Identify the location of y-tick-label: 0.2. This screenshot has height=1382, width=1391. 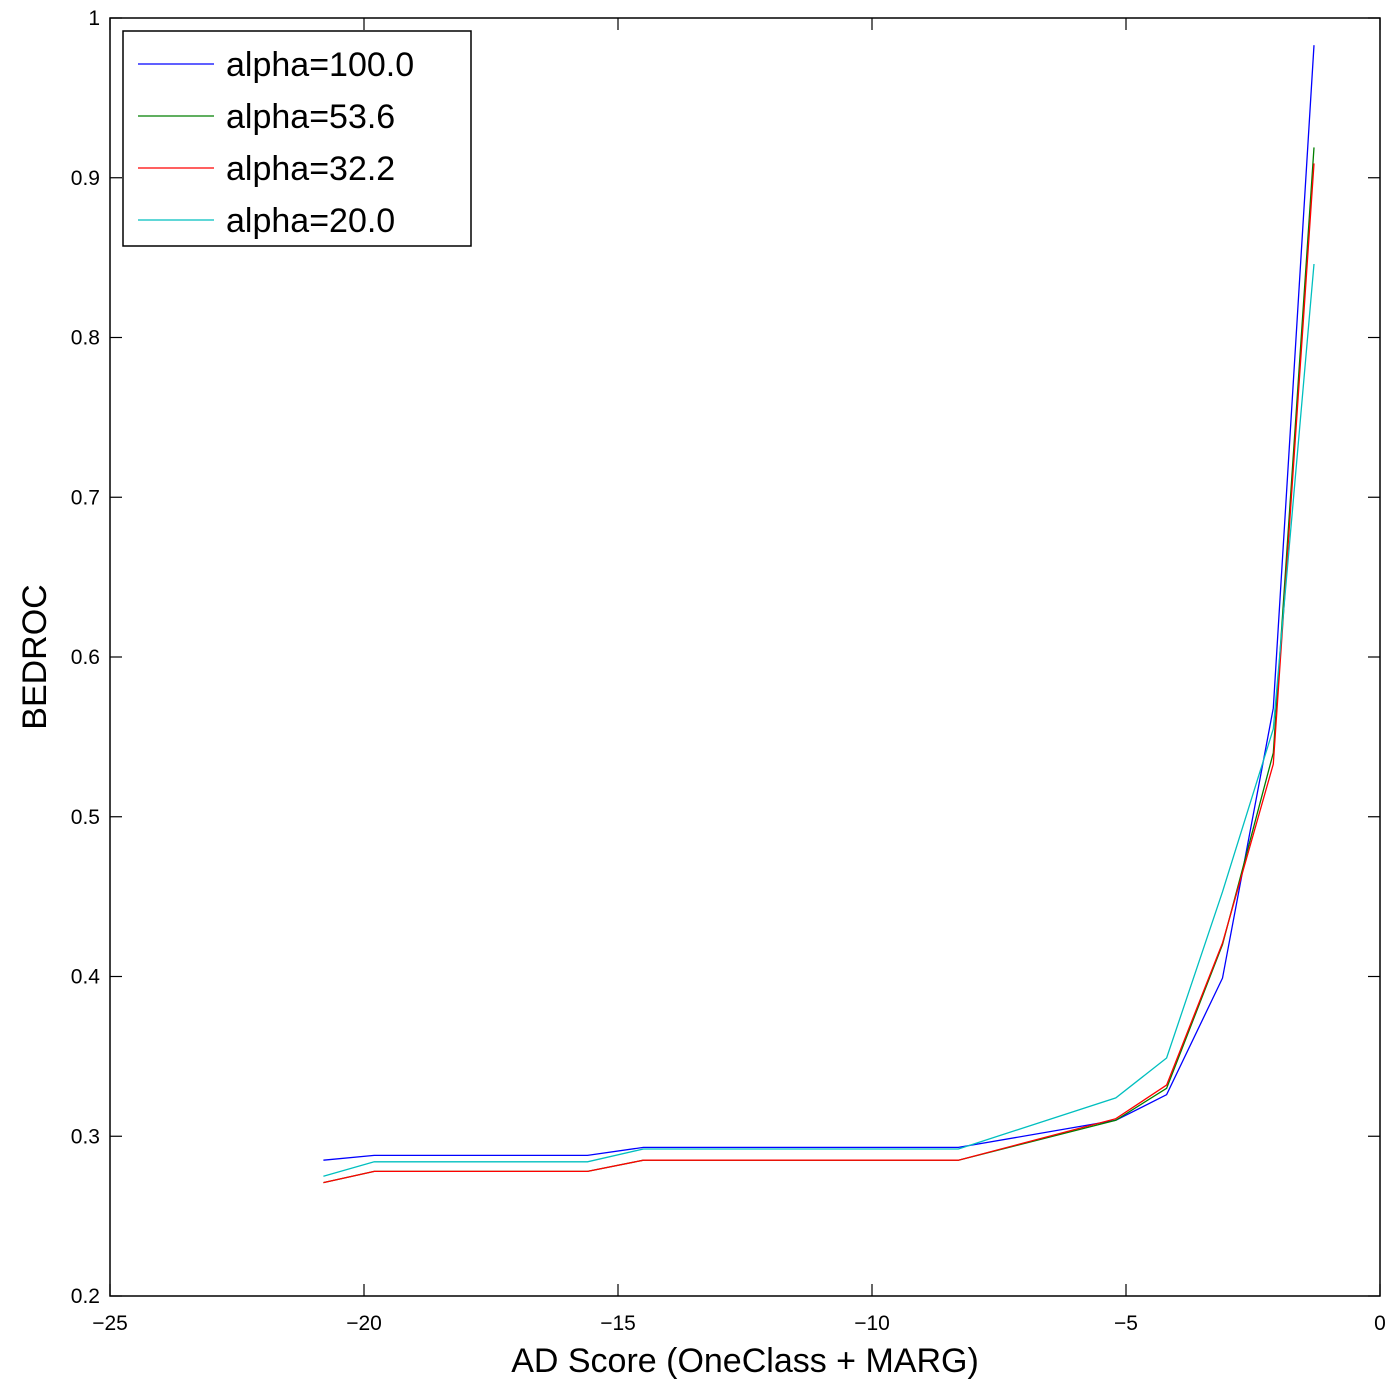
(85, 1296).